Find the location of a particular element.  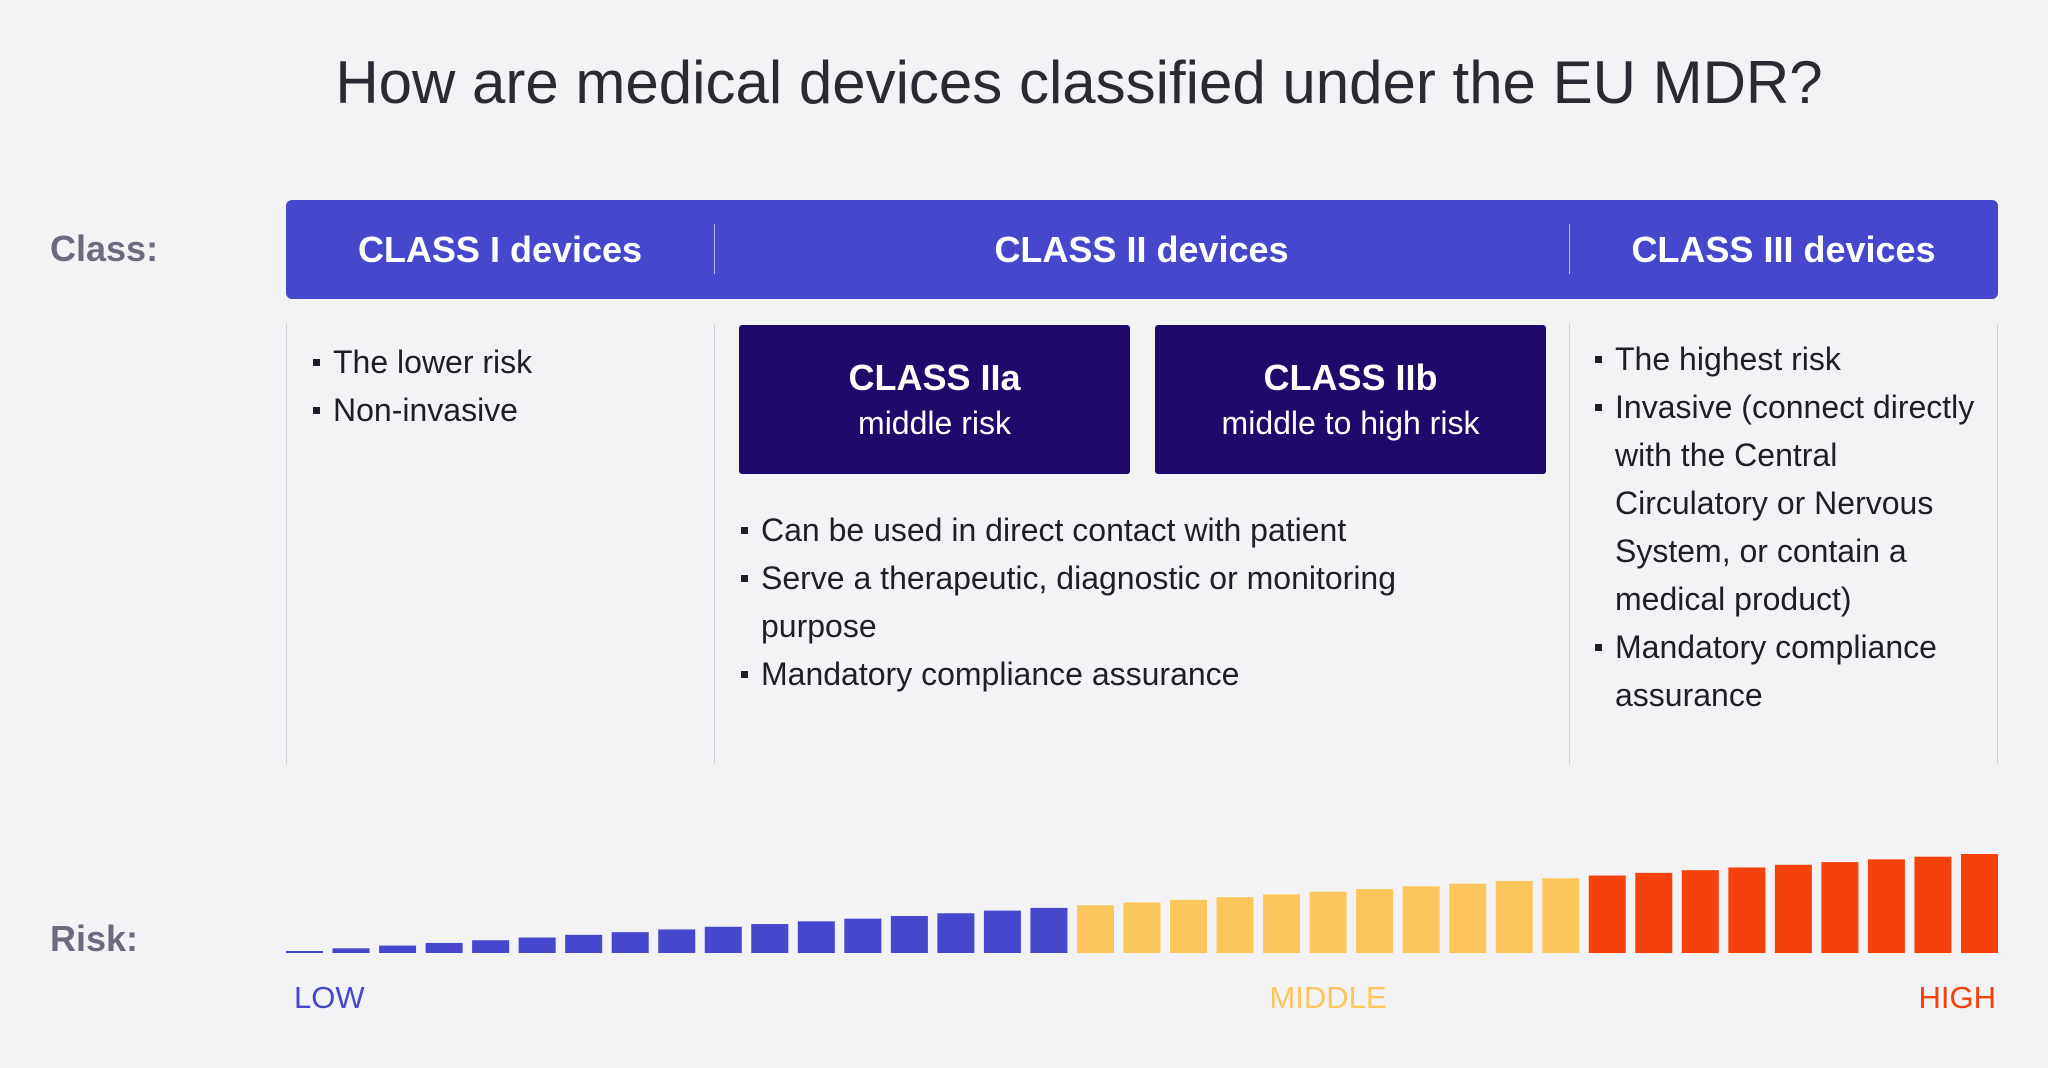

scale-label: MIDDLE is located at coordinates (1328, 997).